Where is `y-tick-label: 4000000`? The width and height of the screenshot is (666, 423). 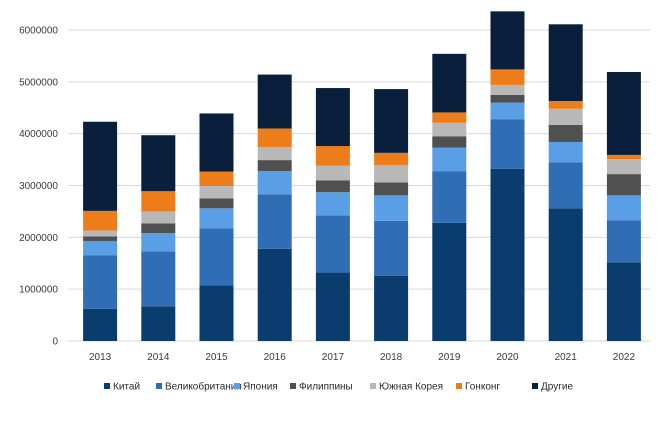 y-tick-label: 4000000 is located at coordinates (38, 134).